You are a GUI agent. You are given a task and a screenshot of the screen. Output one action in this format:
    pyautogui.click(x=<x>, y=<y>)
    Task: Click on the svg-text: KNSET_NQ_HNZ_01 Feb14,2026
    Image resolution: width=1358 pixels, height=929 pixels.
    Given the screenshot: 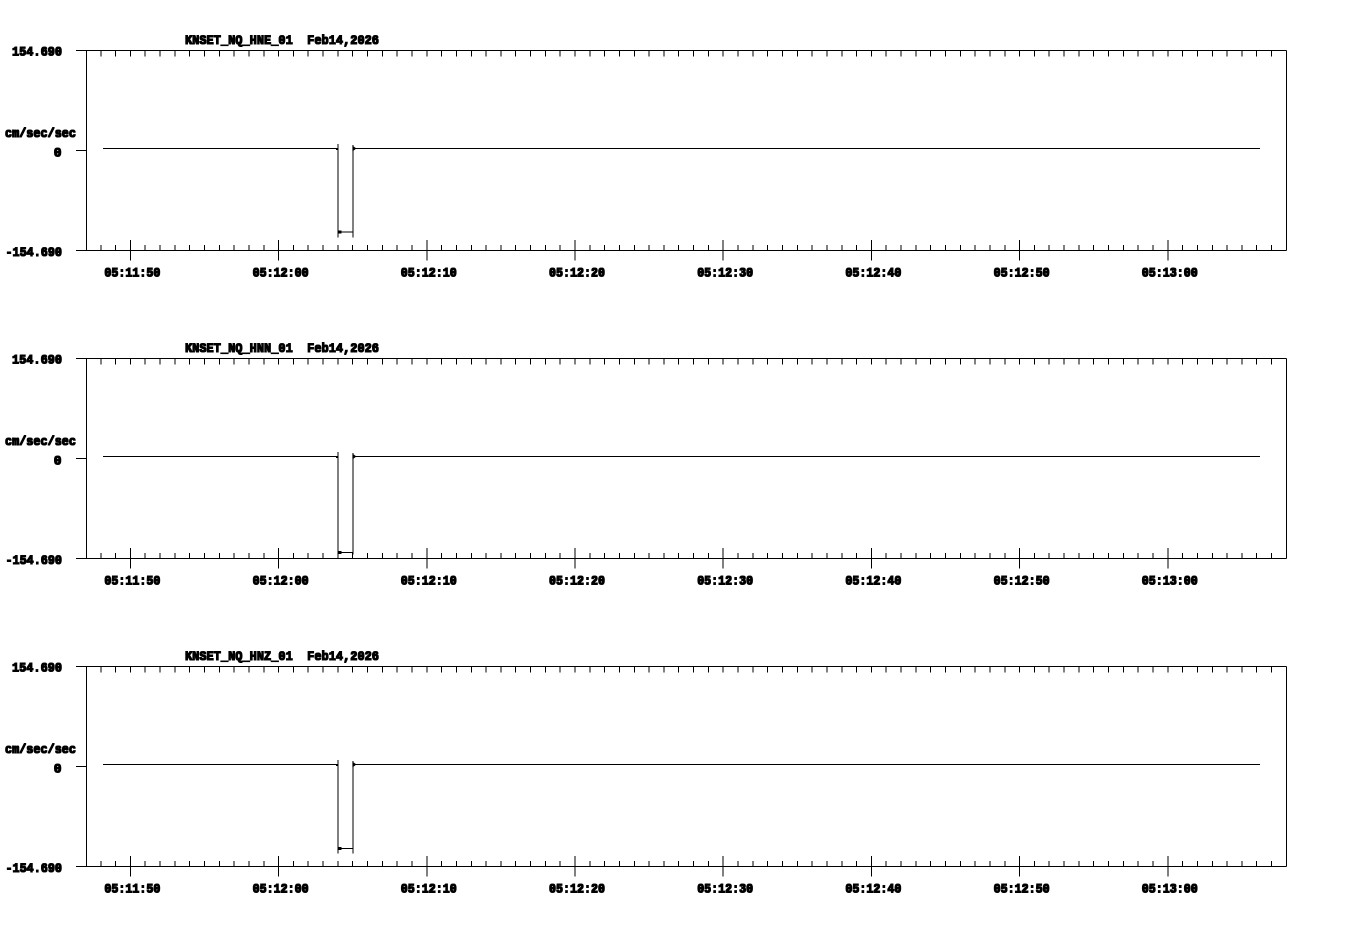 What is the action you would take?
    pyautogui.click(x=282, y=656)
    